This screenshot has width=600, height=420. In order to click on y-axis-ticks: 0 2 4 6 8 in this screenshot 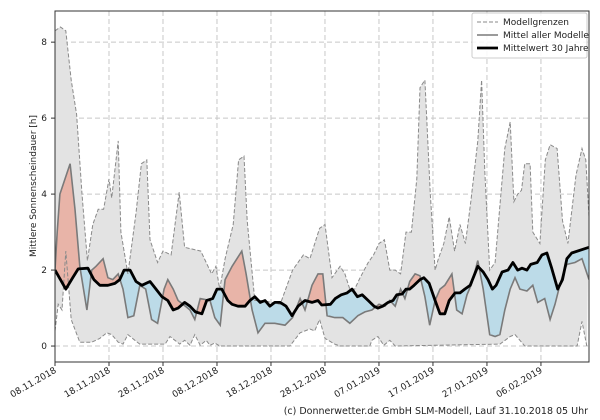, I will do `click(48, 195)`.